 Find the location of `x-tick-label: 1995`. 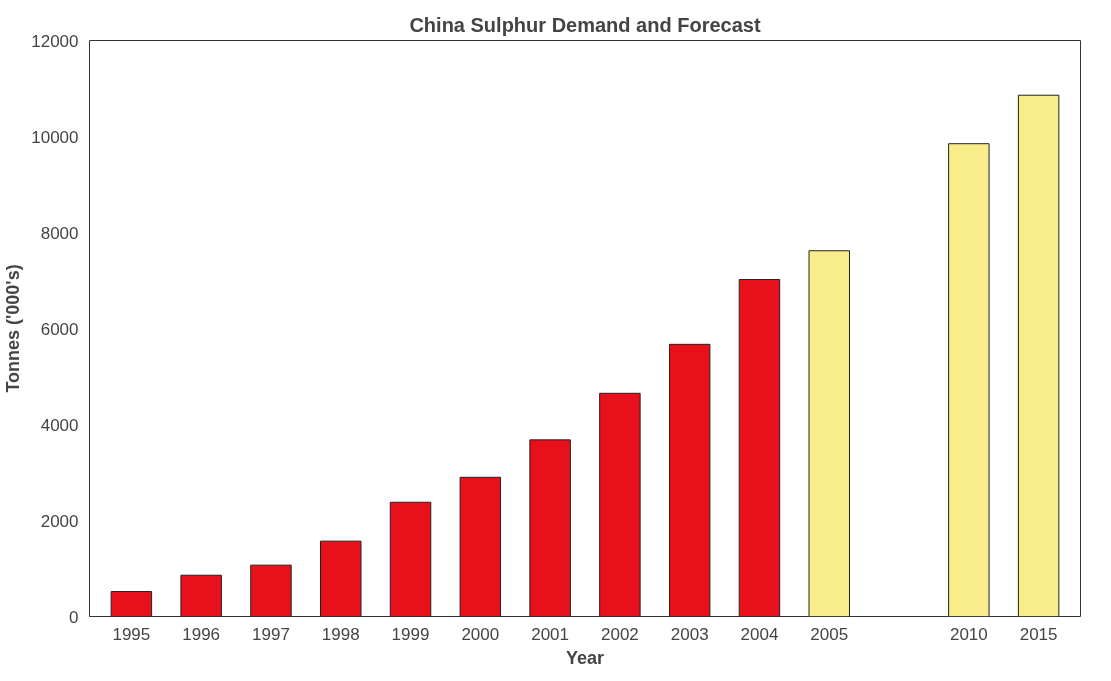

x-tick-label: 1995 is located at coordinates (131, 634).